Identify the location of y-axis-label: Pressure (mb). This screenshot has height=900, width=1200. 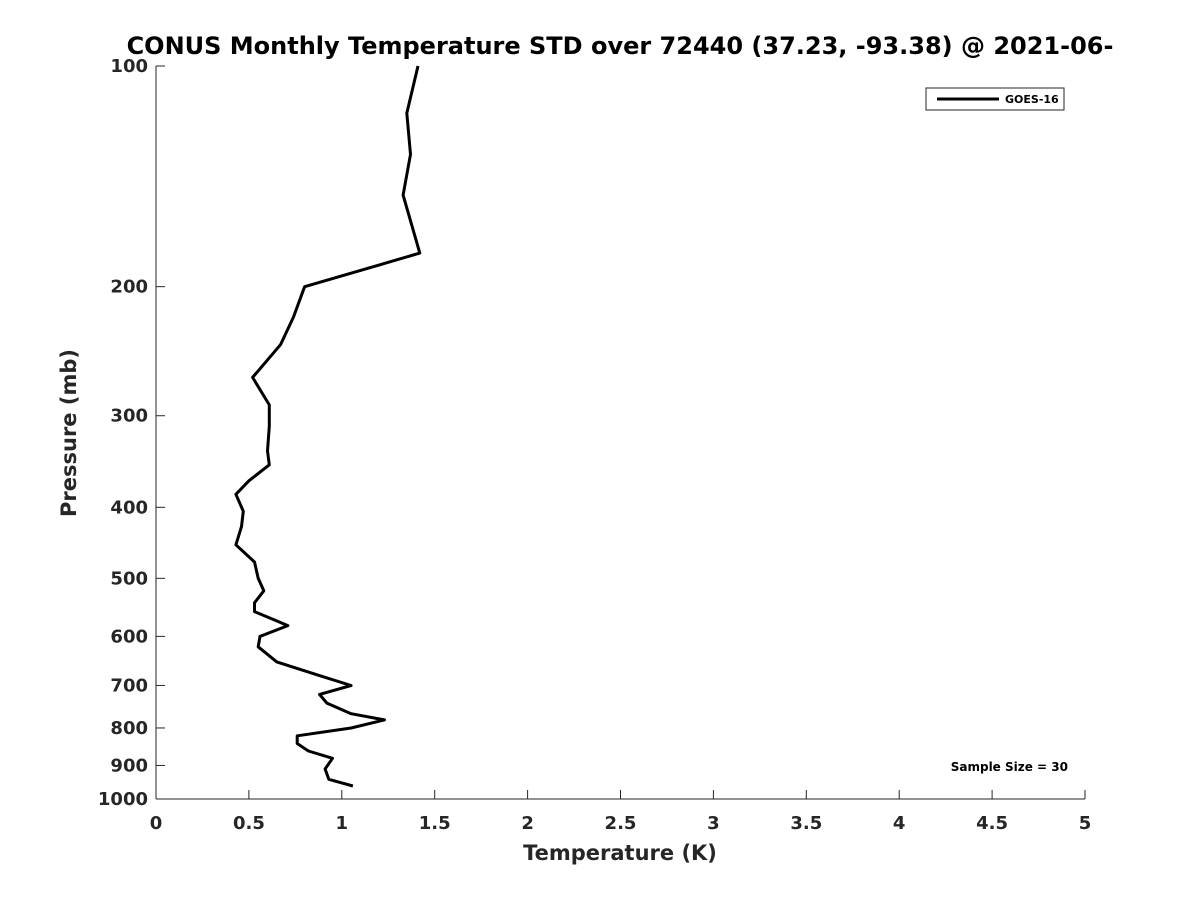
(69, 433).